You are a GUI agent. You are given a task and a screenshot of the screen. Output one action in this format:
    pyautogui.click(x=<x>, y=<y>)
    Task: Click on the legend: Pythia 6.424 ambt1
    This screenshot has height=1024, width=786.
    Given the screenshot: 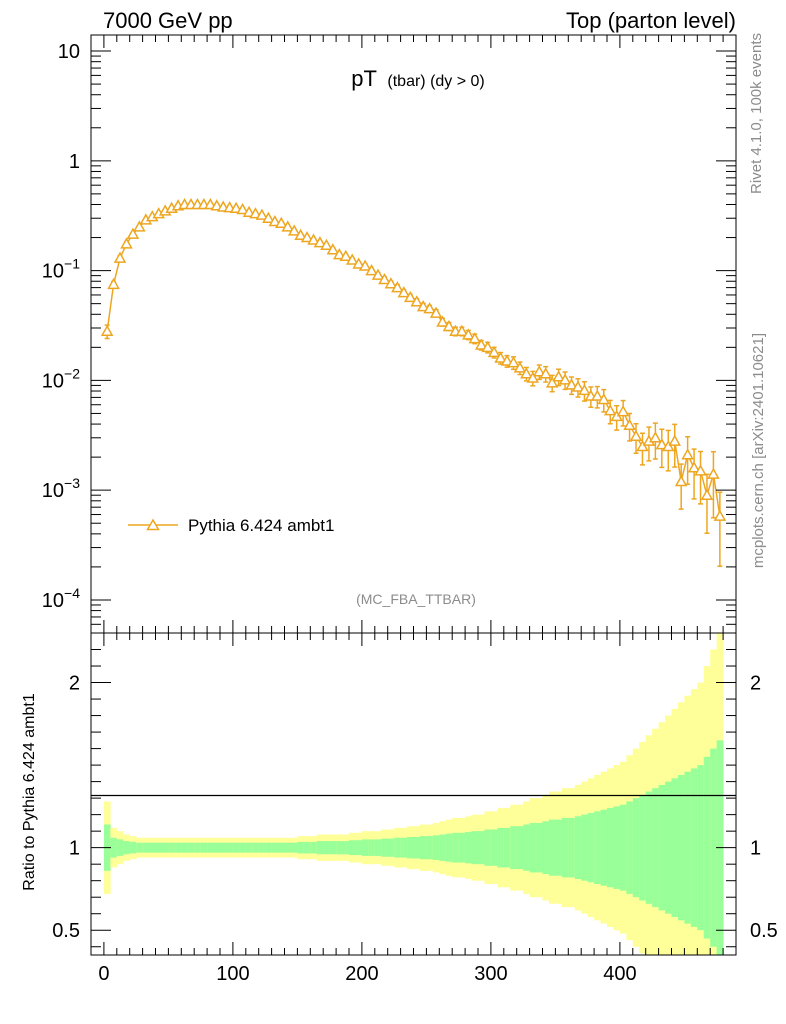 What is the action you would take?
    pyautogui.click(x=231, y=525)
    